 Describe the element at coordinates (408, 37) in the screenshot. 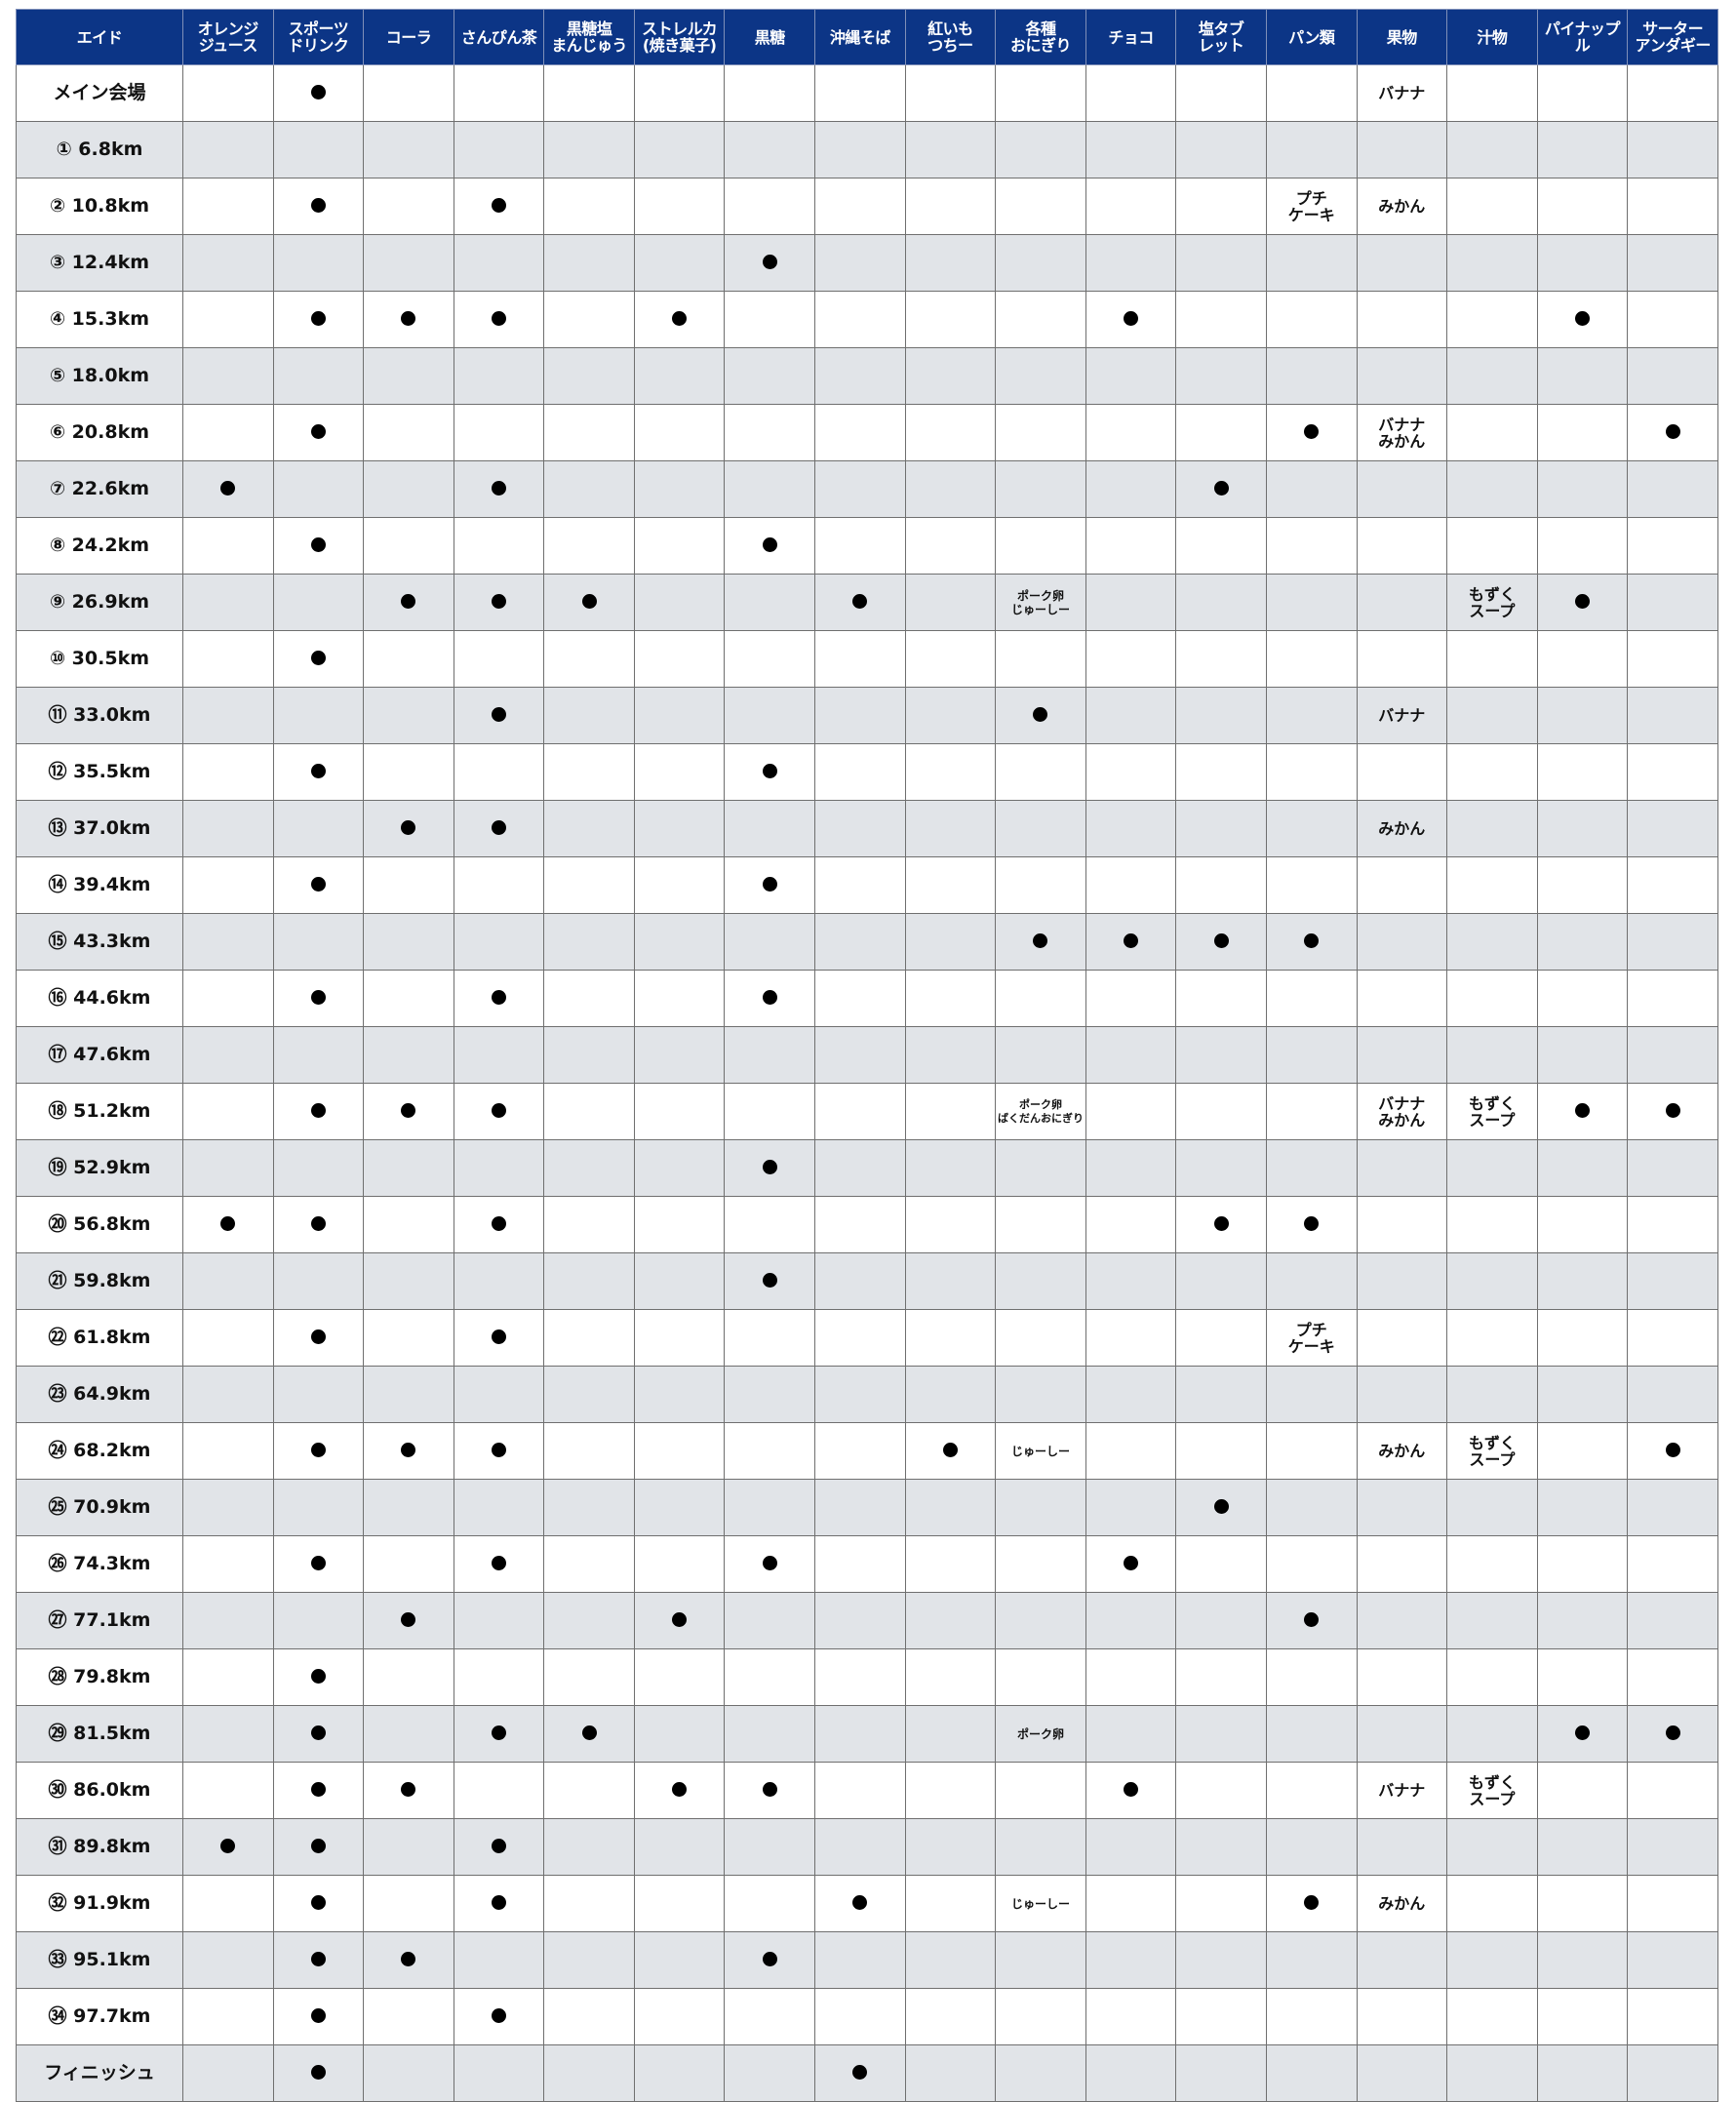

I see `header-column: コーラ` at that location.